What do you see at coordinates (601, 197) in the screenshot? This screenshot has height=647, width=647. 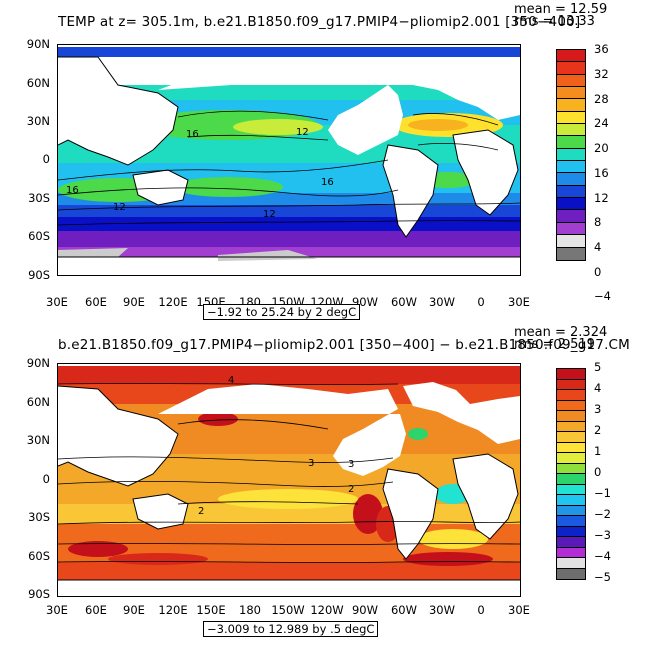 I see `colorbar-label: 12` at bounding box center [601, 197].